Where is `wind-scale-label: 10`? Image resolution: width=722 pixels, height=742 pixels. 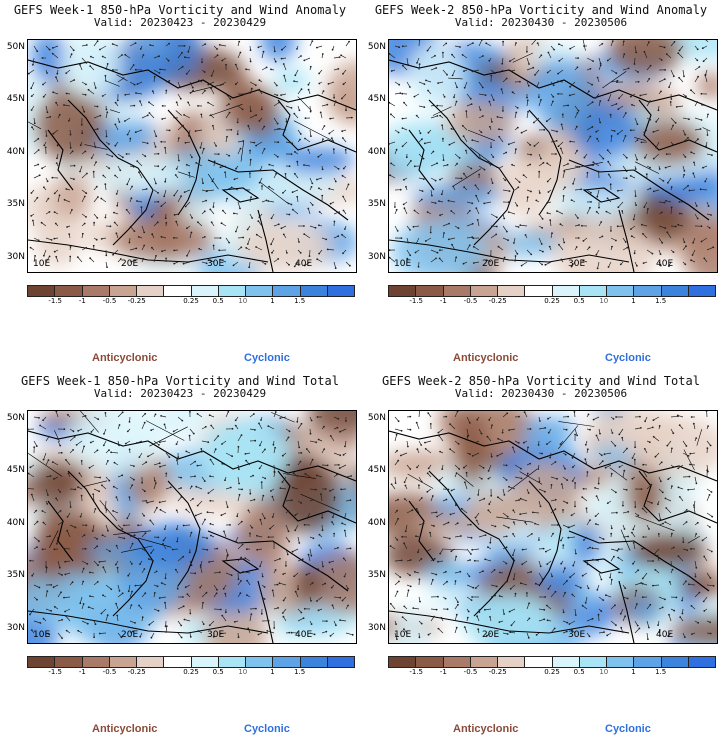 wind-scale-label: 10 is located at coordinates (604, 301).